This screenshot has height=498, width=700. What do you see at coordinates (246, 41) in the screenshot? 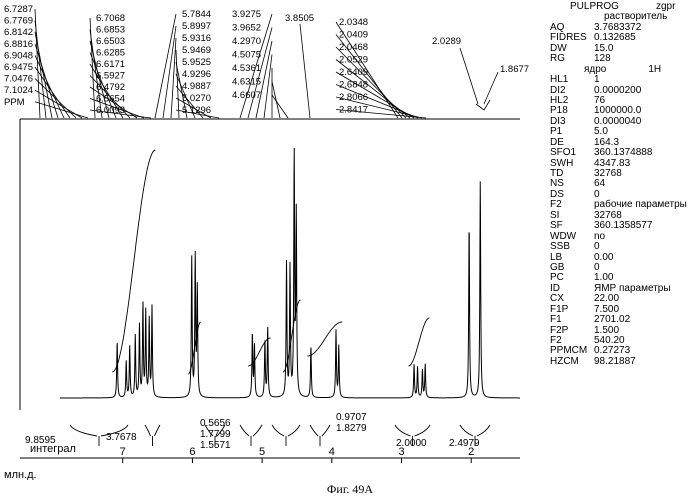
I see `peak-label: 4.2970` at bounding box center [246, 41].